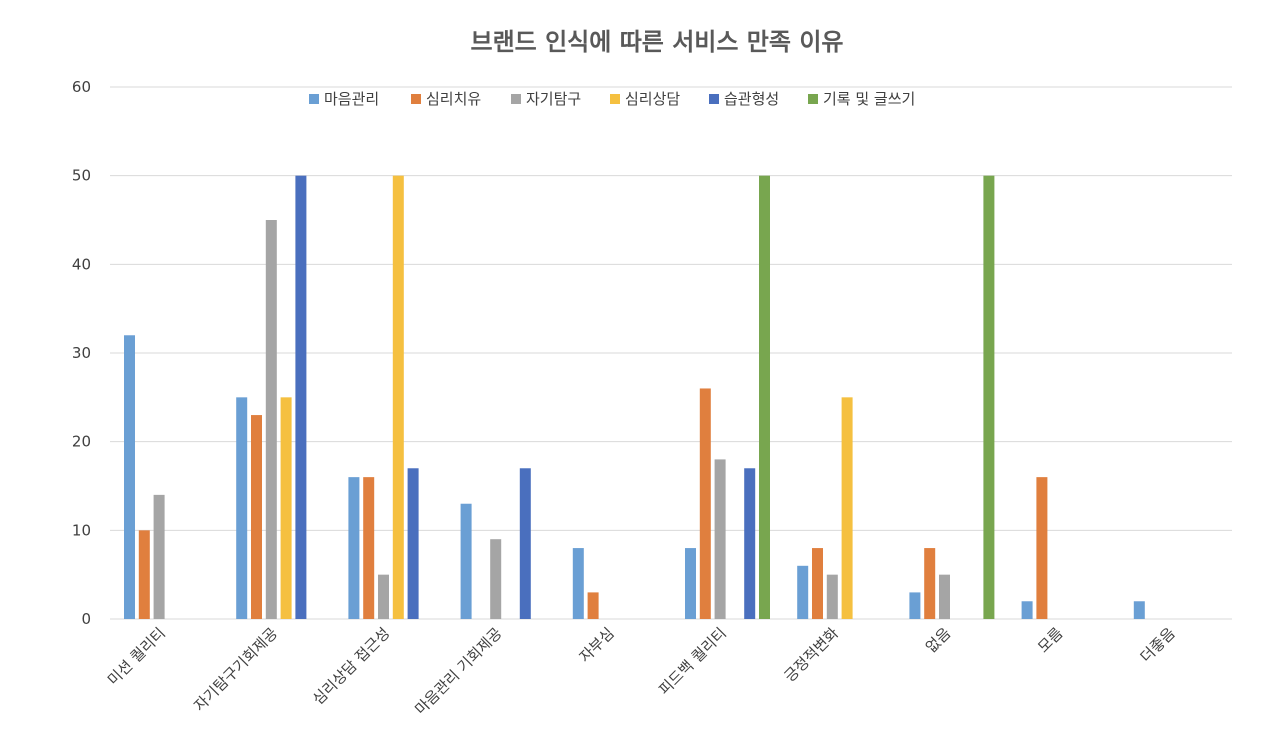 This screenshot has height=736, width=1280. I want to click on x-tick-label: 더좋음, so click(1158, 645).